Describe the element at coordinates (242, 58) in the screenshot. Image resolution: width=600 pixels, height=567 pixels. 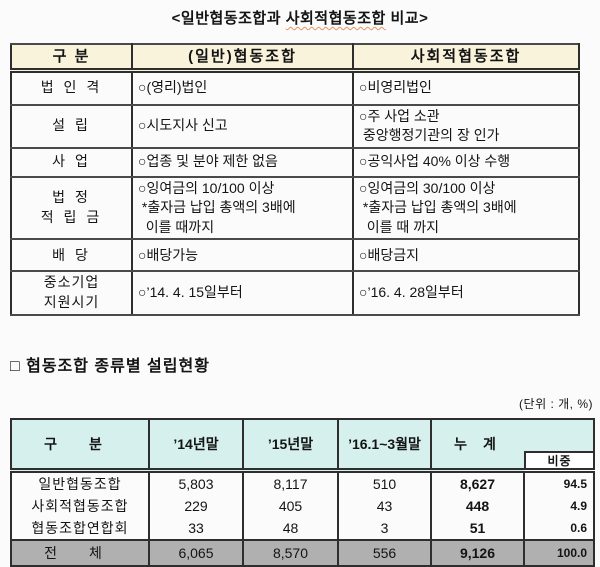
I see `header-general-coop: (일반)협동조합` at that location.